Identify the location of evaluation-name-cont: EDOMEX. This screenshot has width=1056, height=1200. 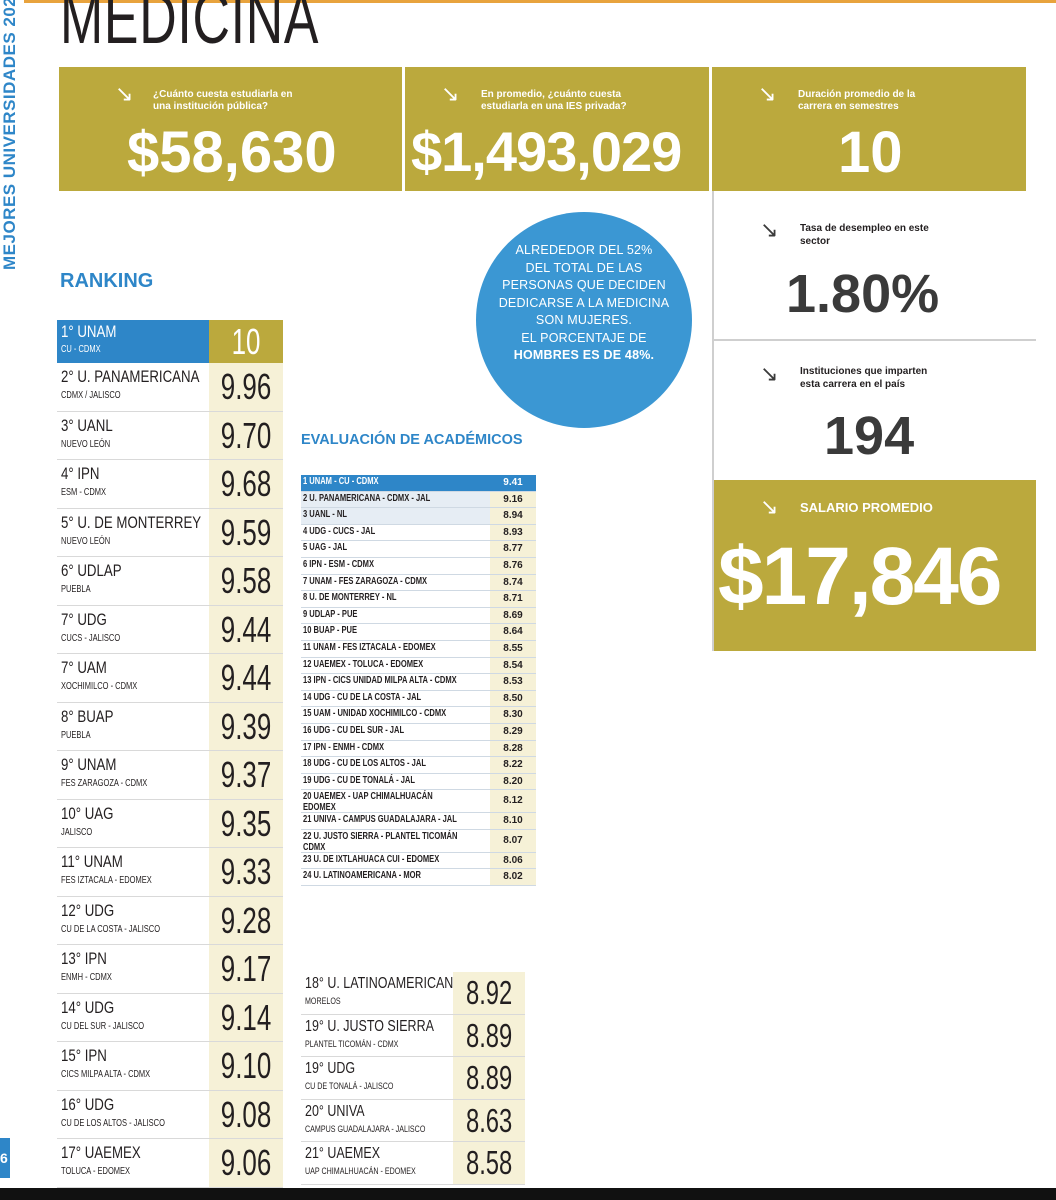
(319, 807).